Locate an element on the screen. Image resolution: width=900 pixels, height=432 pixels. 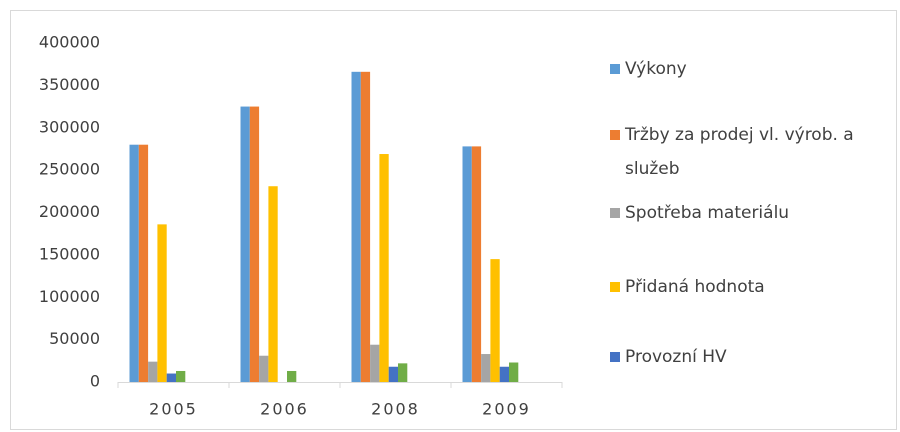
legend-label: Přidaná hodnota is located at coordinates (695, 287).